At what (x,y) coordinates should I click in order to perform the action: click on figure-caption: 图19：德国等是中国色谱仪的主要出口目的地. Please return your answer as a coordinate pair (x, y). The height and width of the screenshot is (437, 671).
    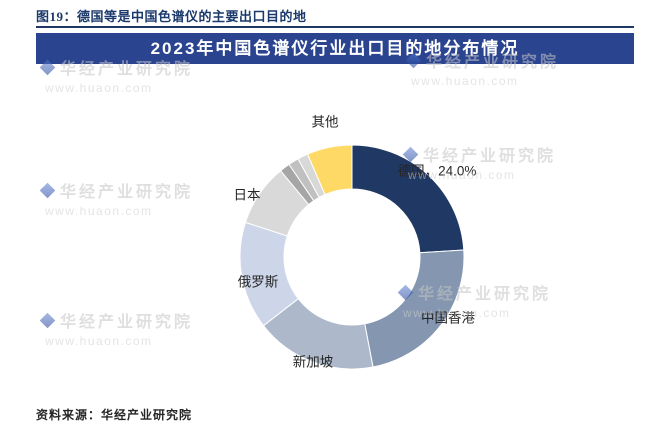
    Looking at the image, I should click on (171, 16).